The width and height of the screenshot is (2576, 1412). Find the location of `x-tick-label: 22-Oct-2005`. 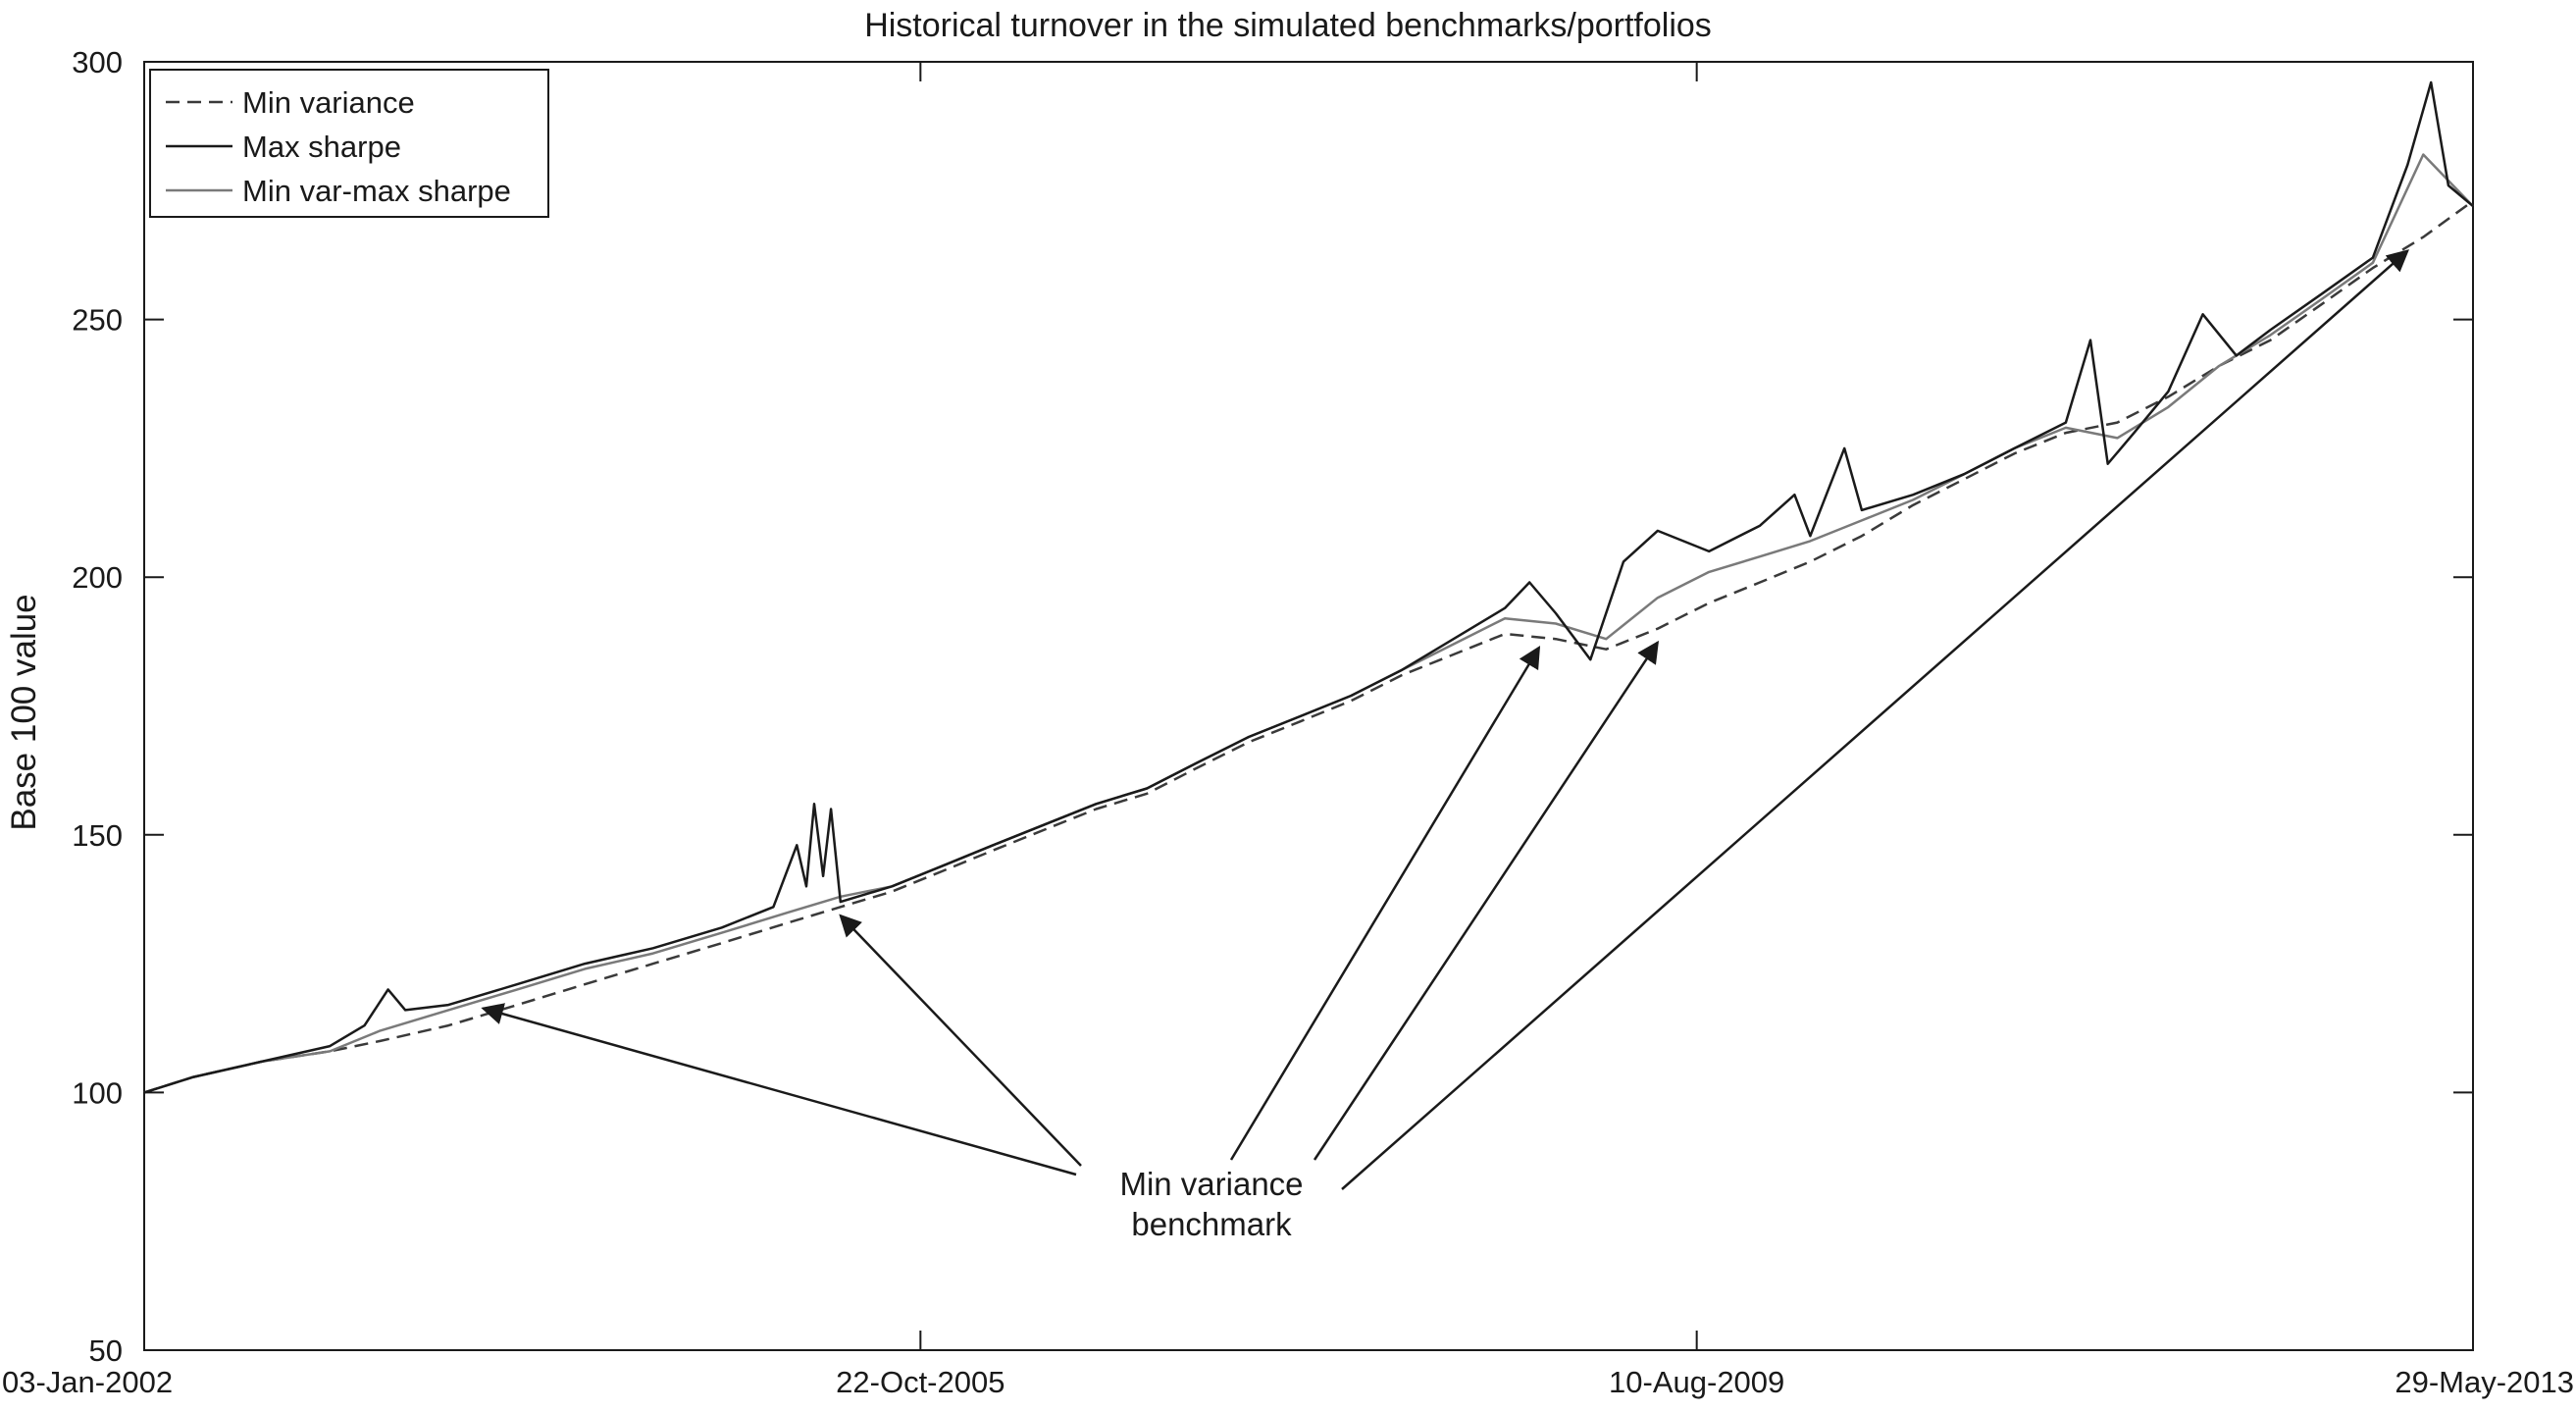

x-tick-label: 22-Oct-2005 is located at coordinates (920, 1382).